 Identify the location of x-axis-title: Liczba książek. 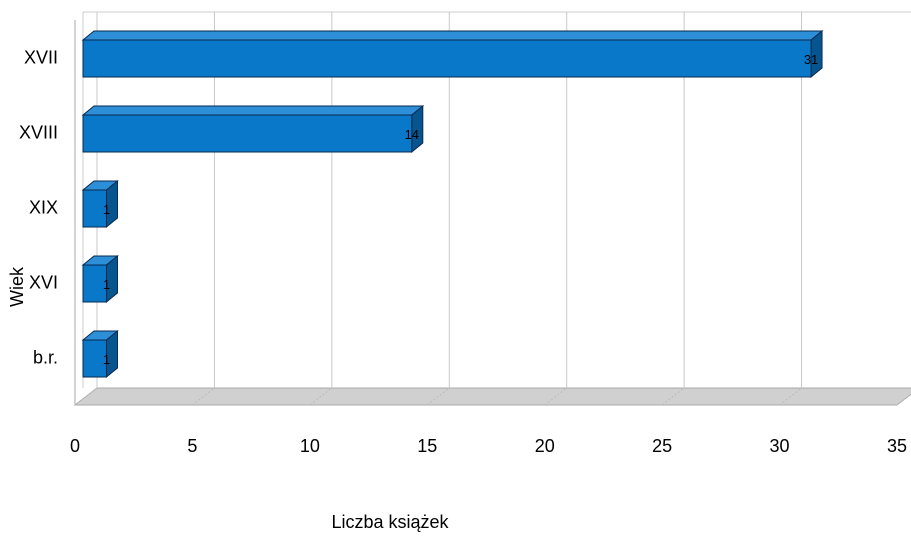
(390, 522).